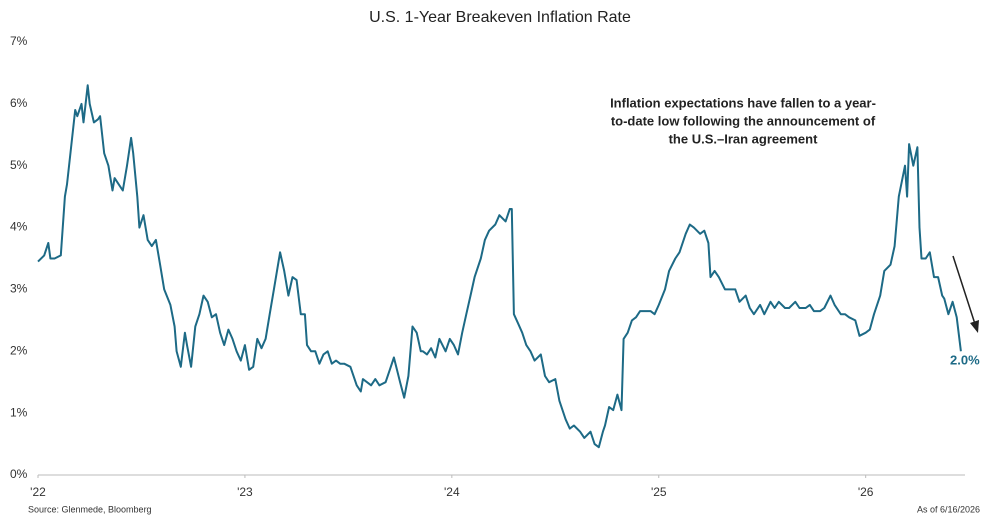 The width and height of the screenshot is (1000, 520). What do you see at coordinates (19, 289) in the screenshot?
I see `y-tick-label: 3%` at bounding box center [19, 289].